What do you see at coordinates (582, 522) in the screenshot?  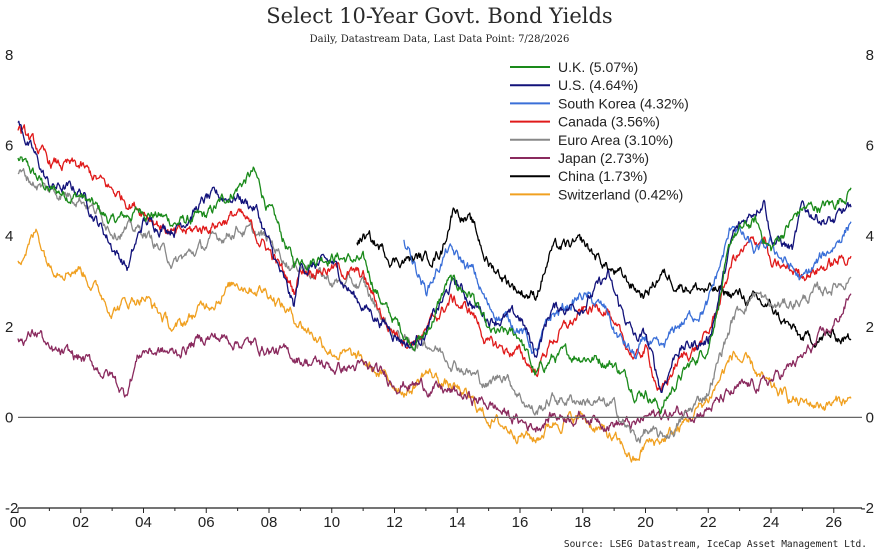 I see `x-tick-label-9: 18` at bounding box center [582, 522].